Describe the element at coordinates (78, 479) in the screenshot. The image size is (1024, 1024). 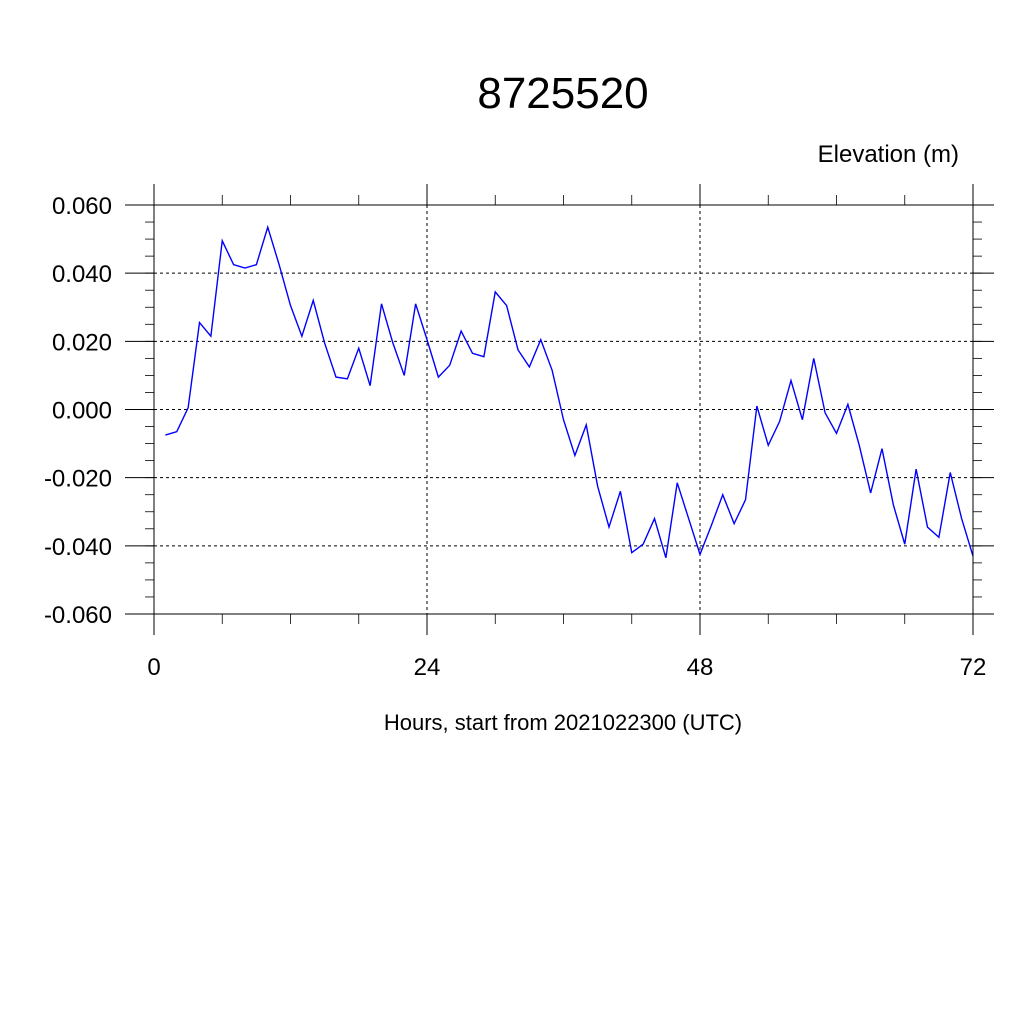
I see `y-tick-label: -0.020` at that location.